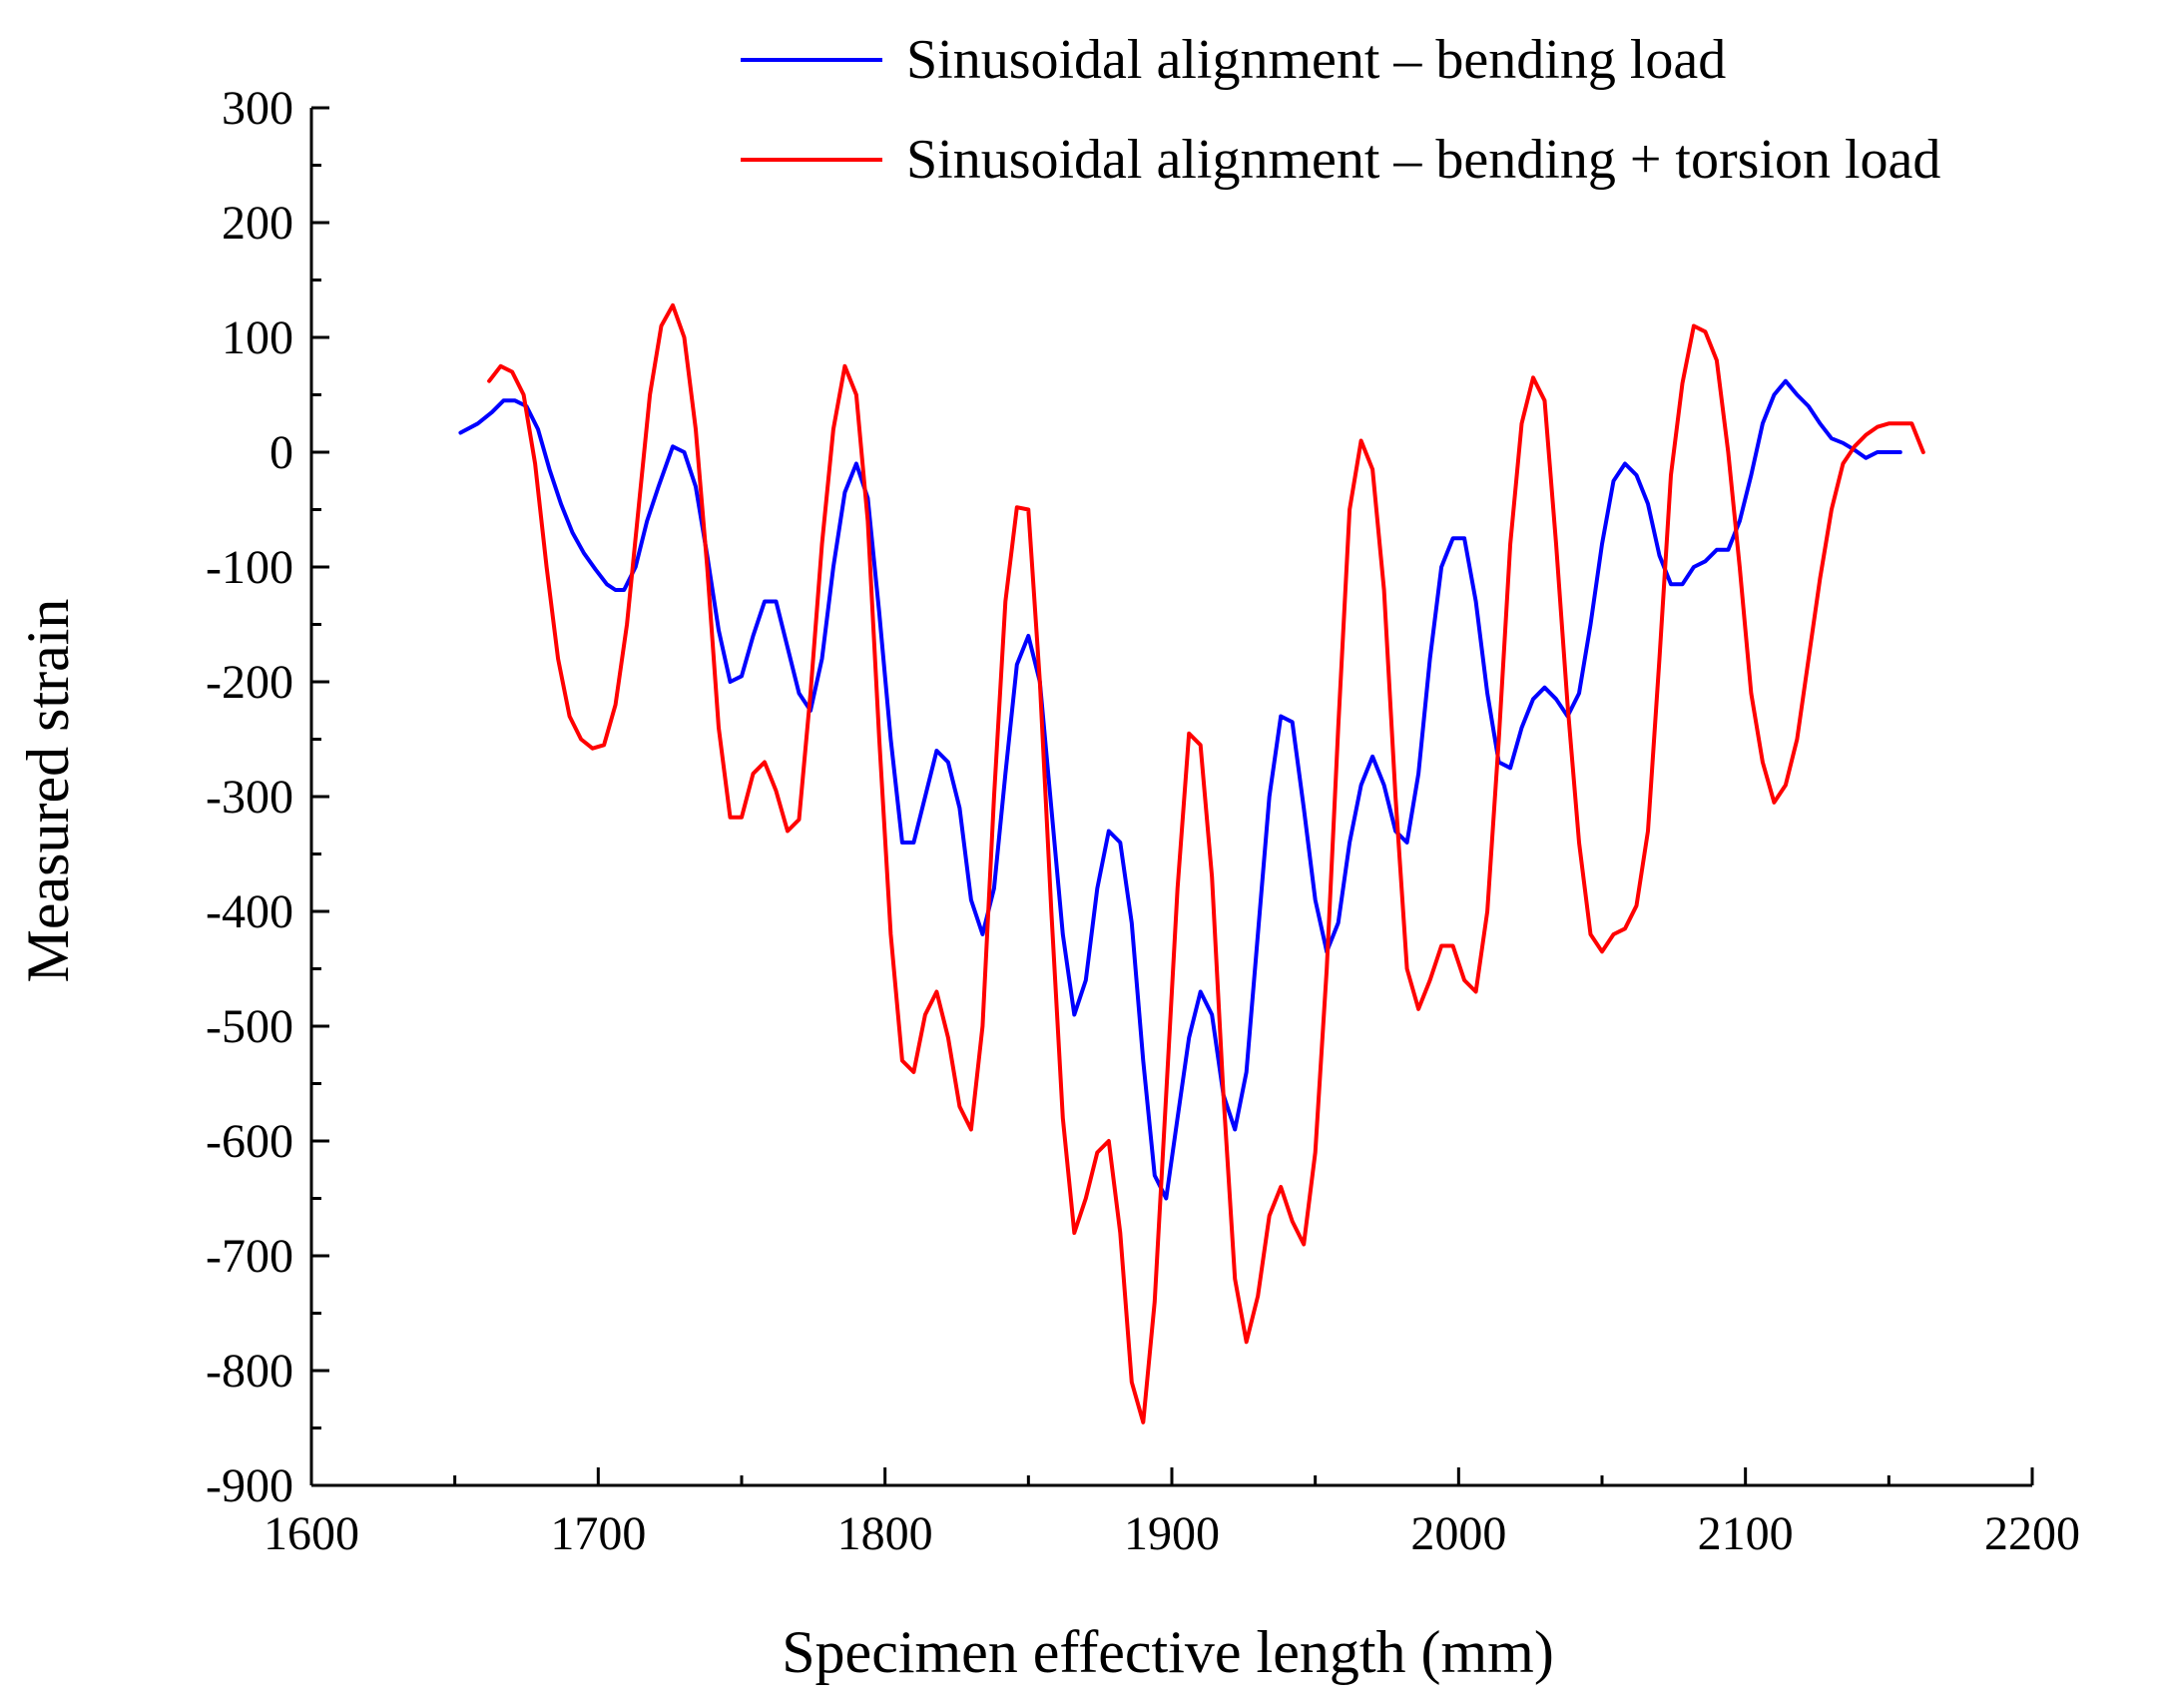 The image size is (2160, 1708). What do you see at coordinates (249, 1256) in the screenshot?
I see `y-tick-label: -700` at bounding box center [249, 1256].